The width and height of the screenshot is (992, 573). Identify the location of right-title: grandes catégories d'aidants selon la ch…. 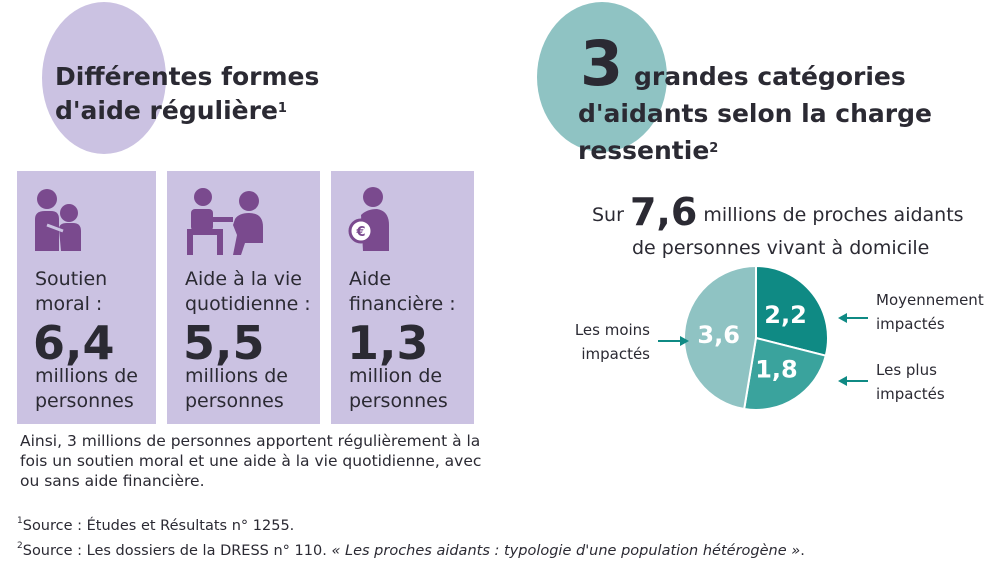
(768, 113).